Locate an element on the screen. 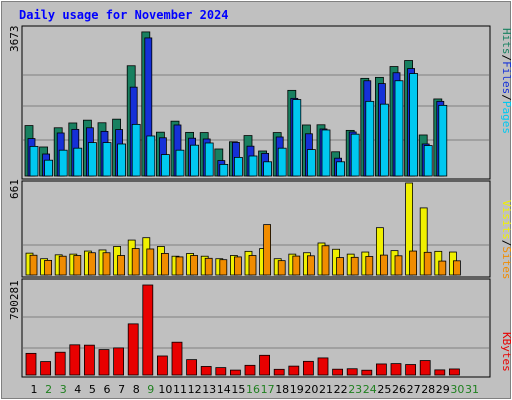 This screenshot has width=512, height=400. ymax-label-kbytes: 790281 is located at coordinates (14, 300).